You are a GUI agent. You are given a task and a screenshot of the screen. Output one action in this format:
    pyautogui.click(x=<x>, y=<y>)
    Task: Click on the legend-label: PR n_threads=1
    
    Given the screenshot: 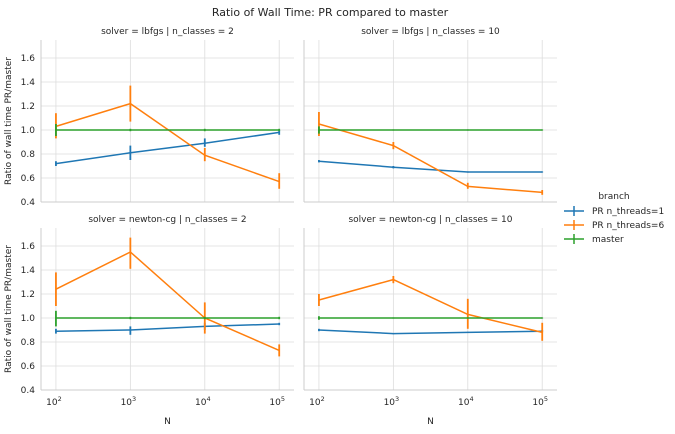 What is the action you would take?
    pyautogui.click(x=628, y=212)
    